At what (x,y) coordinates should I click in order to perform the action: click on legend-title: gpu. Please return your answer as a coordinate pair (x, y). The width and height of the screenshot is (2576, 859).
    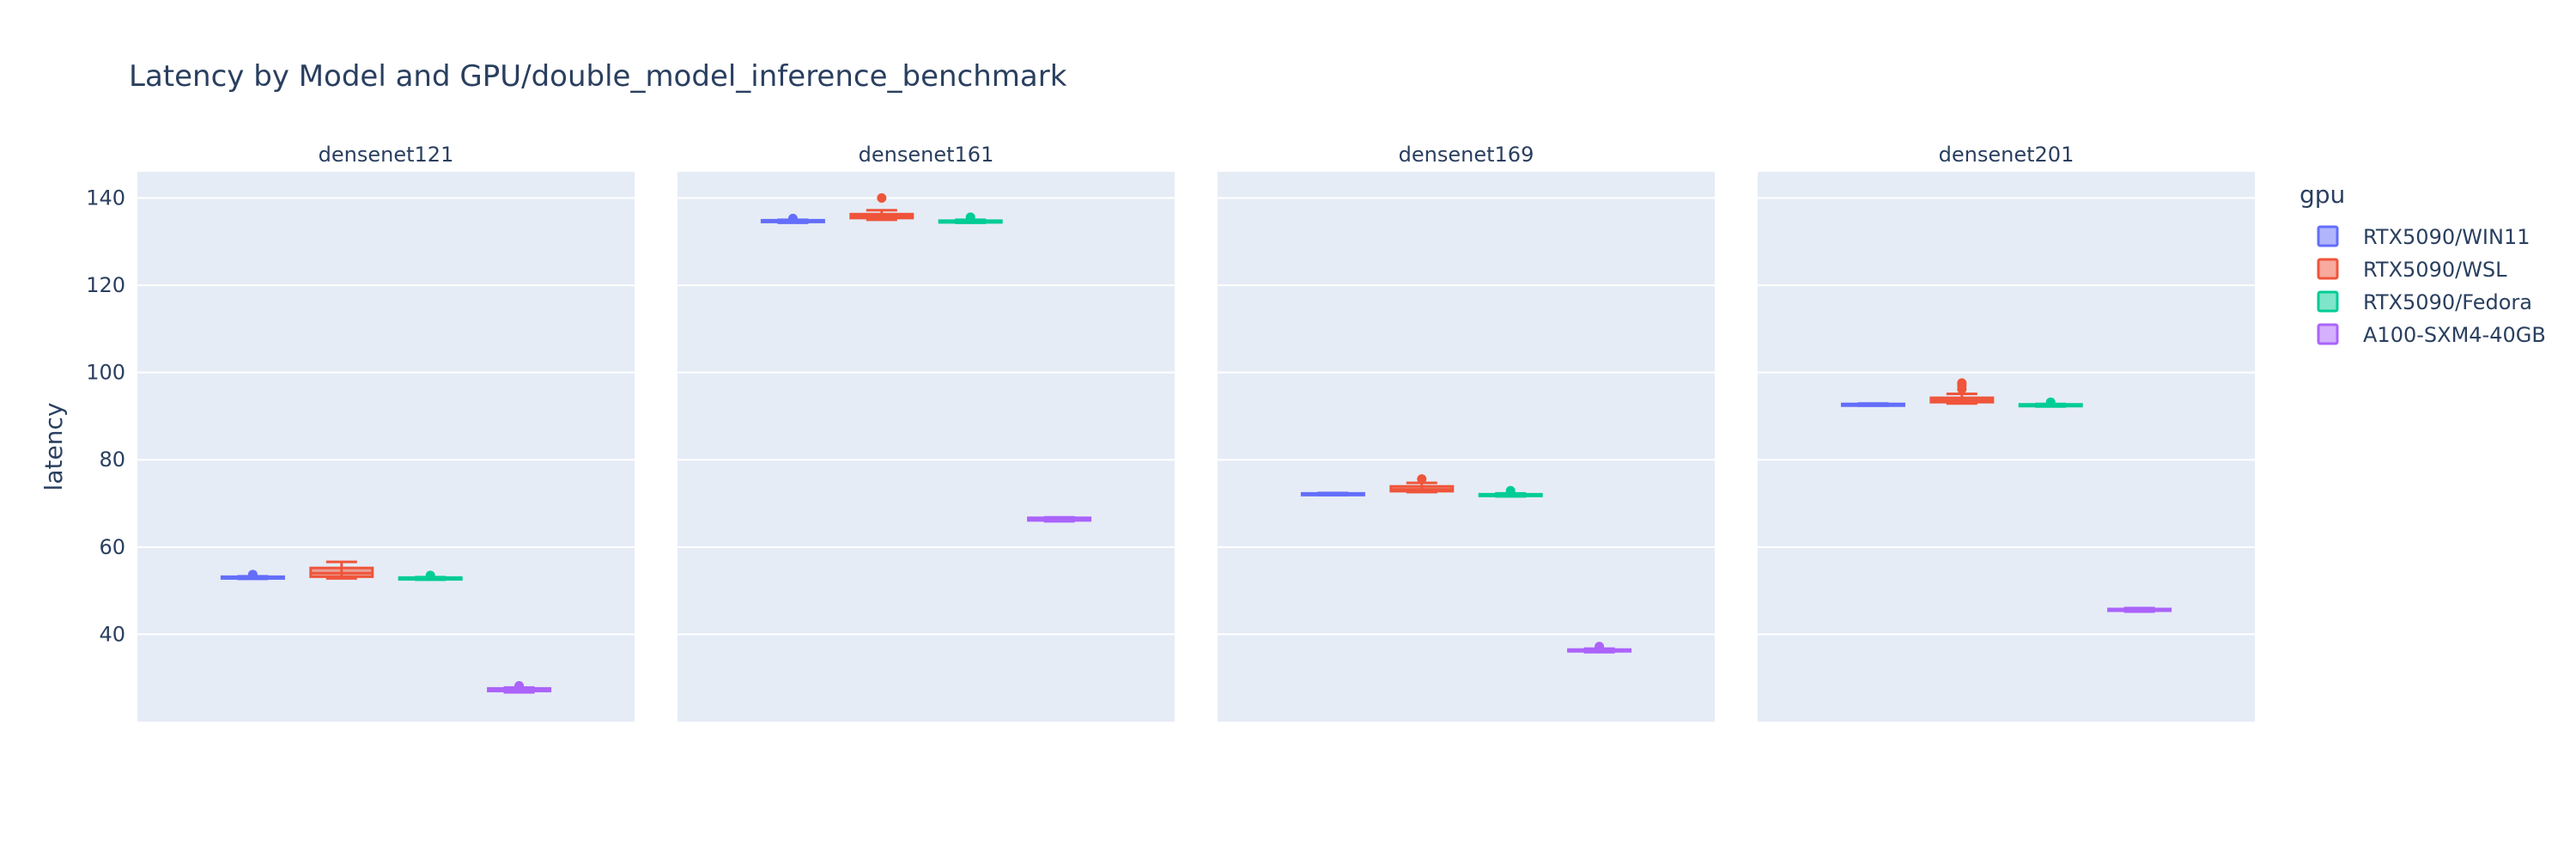
    Looking at the image, I should click on (2323, 195).